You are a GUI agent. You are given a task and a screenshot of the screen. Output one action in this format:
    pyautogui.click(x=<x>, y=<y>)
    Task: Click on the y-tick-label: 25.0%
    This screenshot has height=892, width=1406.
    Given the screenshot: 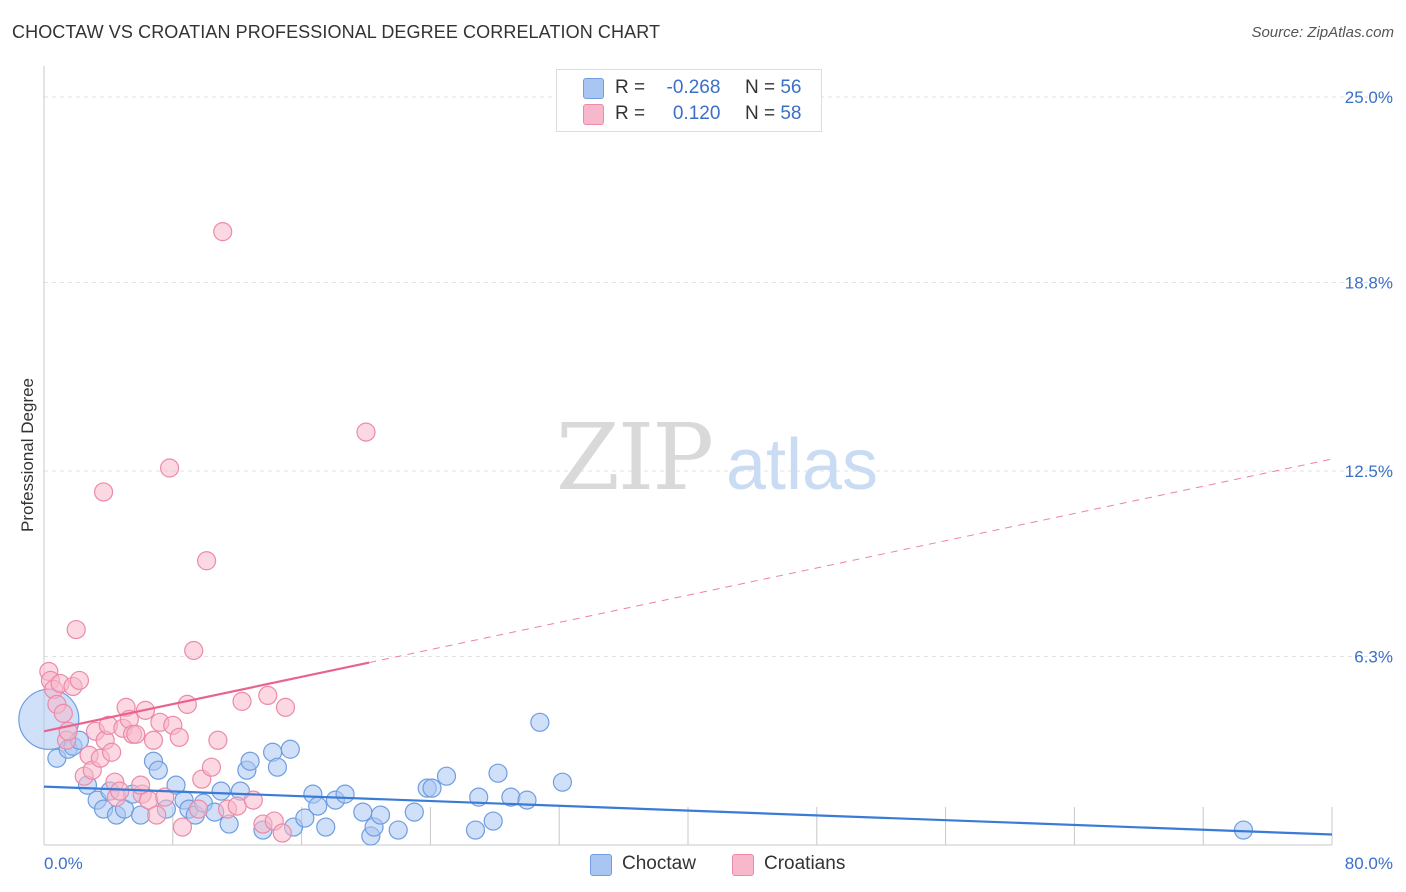 What is the action you would take?
    pyautogui.click(x=1369, y=97)
    